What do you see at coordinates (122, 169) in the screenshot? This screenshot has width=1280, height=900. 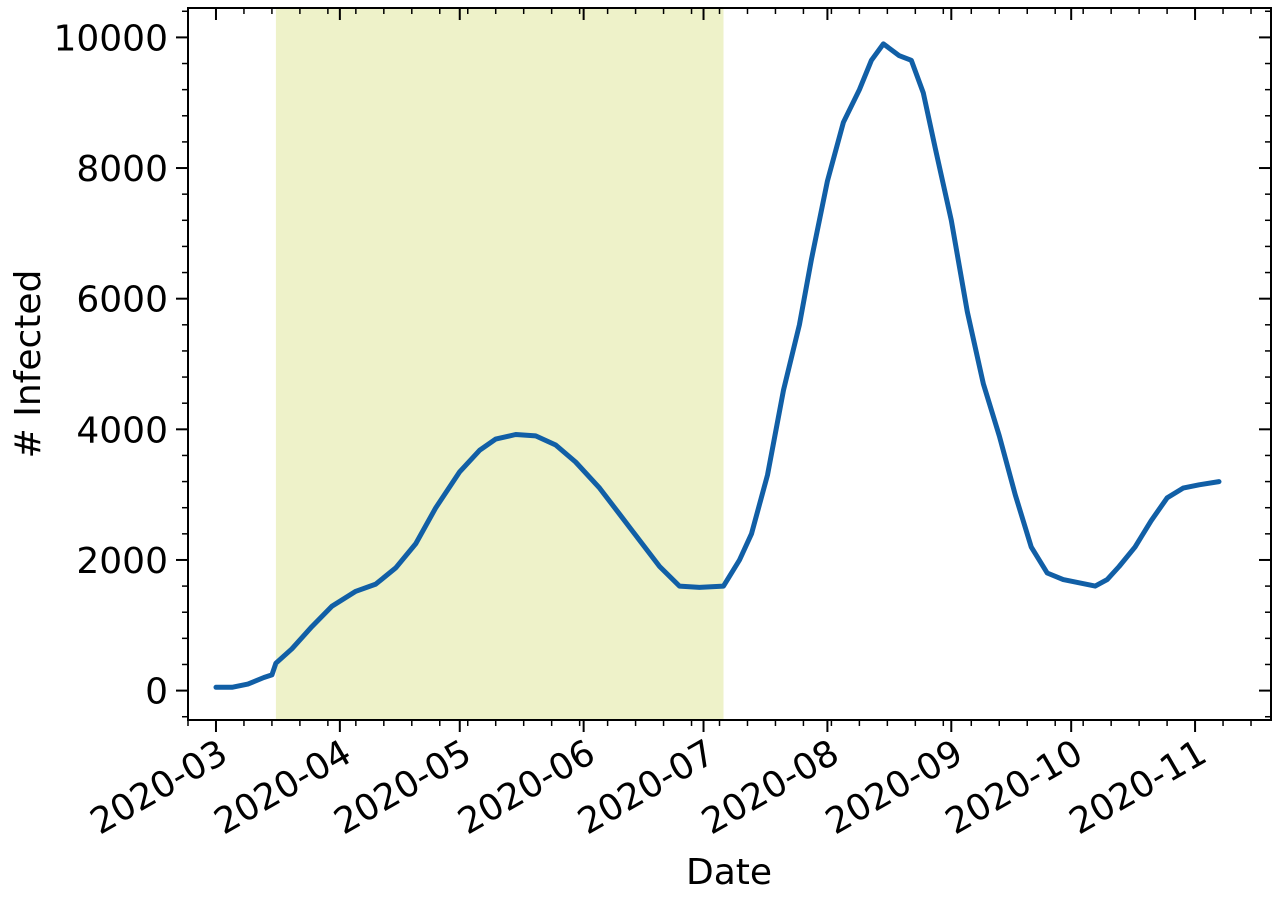 I see `y-tick-label: 8000` at bounding box center [122, 169].